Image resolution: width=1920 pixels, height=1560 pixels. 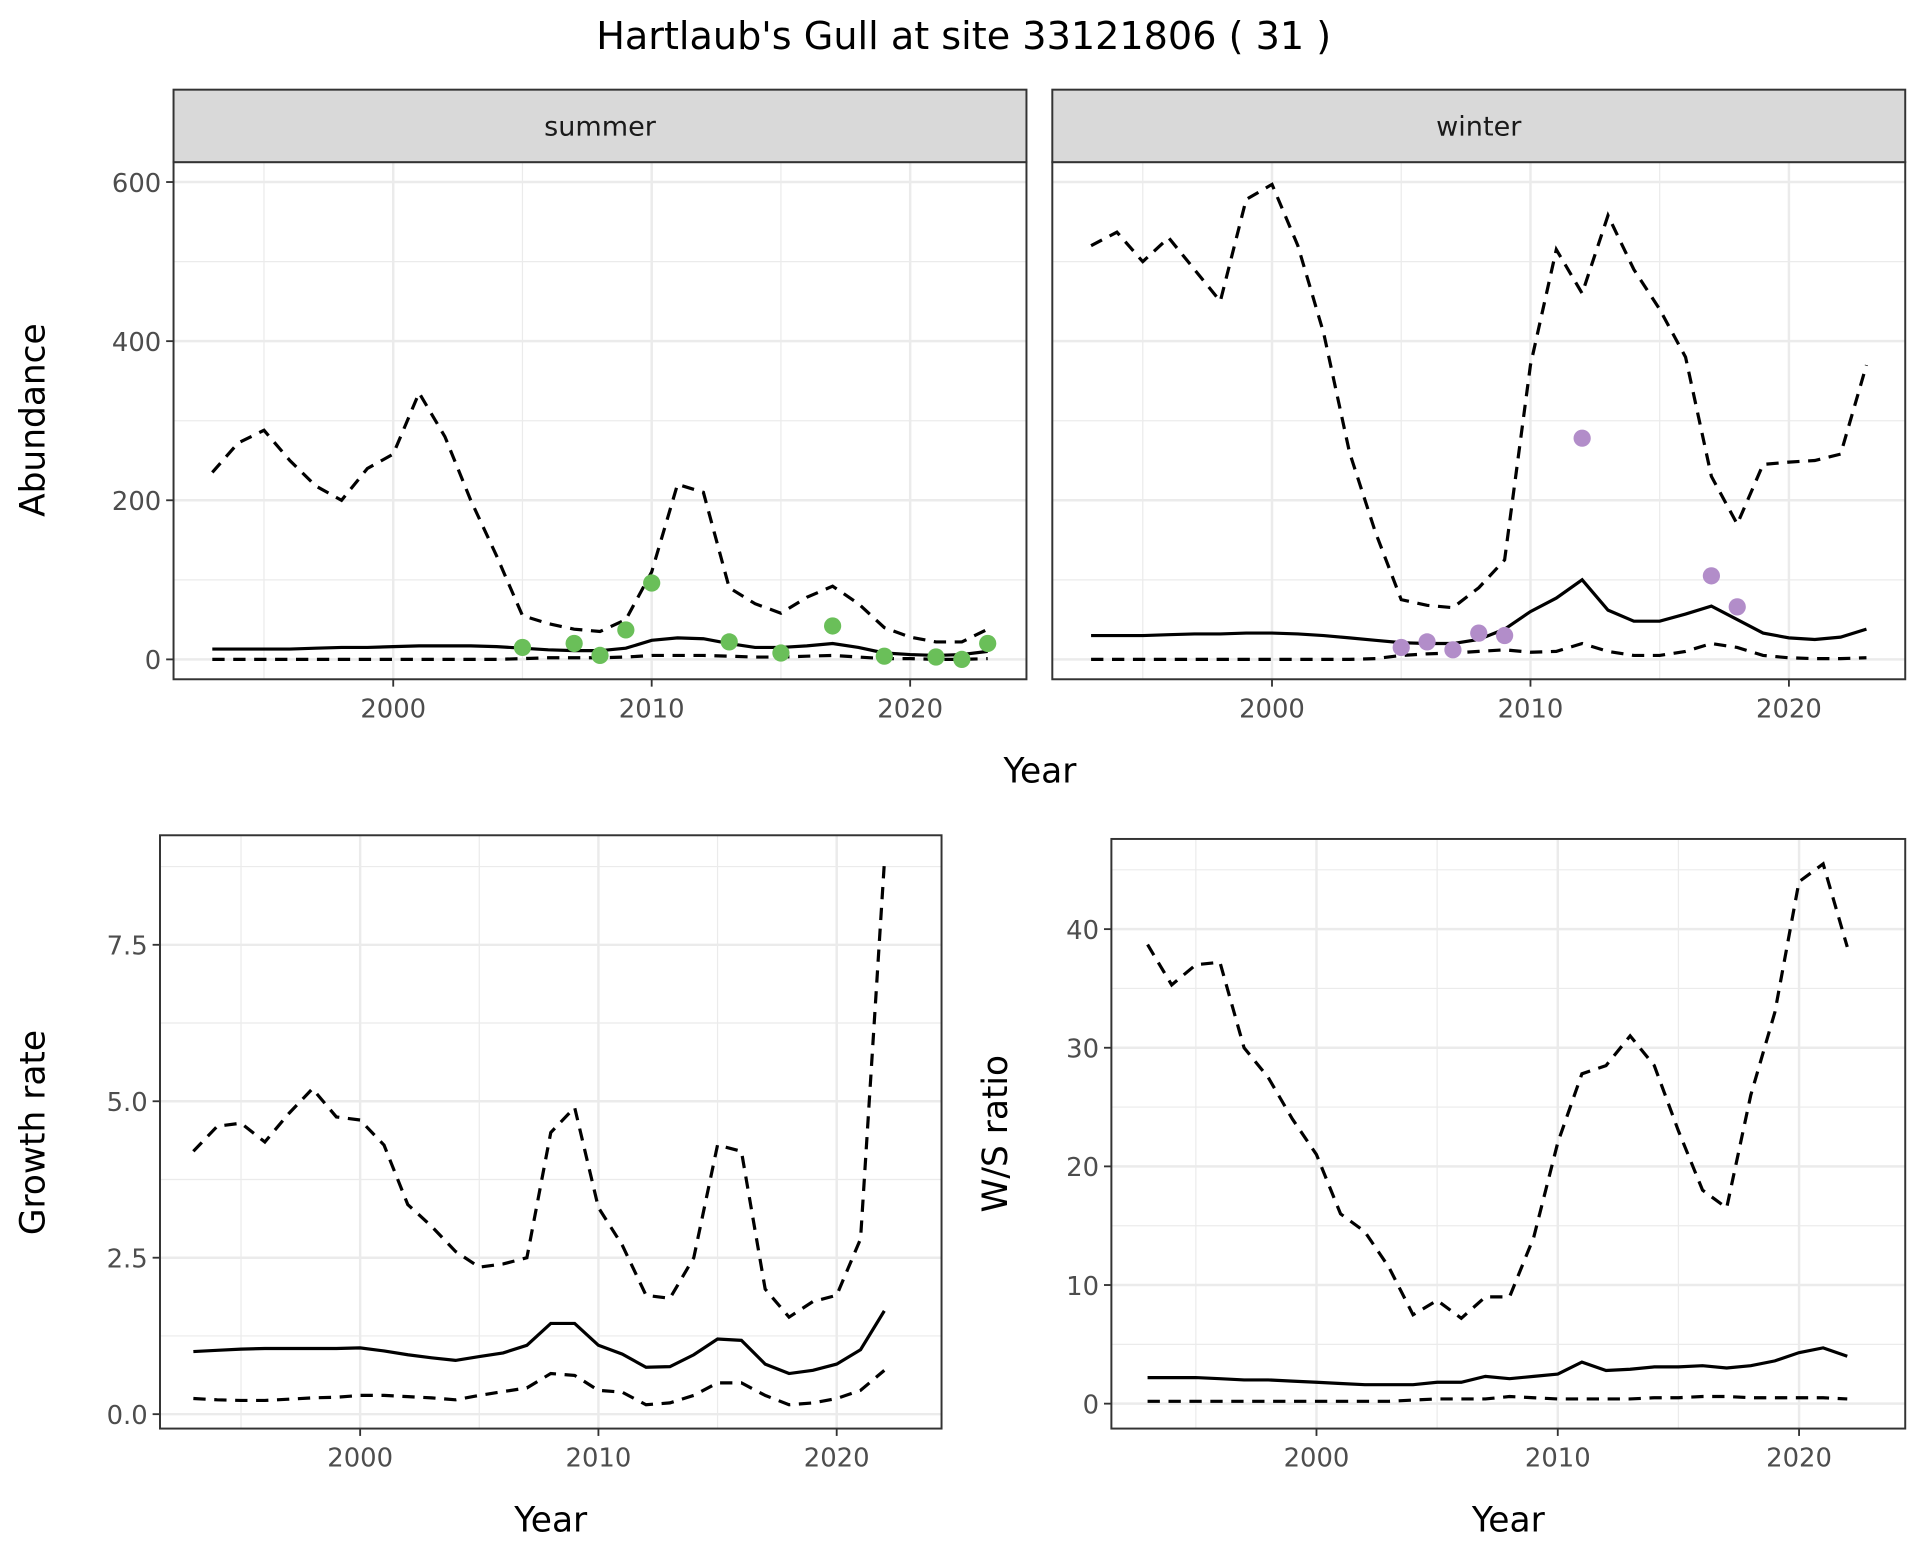 What do you see at coordinates (127, 1103) in the screenshot?
I see `y-tick-label: 5.0` at bounding box center [127, 1103].